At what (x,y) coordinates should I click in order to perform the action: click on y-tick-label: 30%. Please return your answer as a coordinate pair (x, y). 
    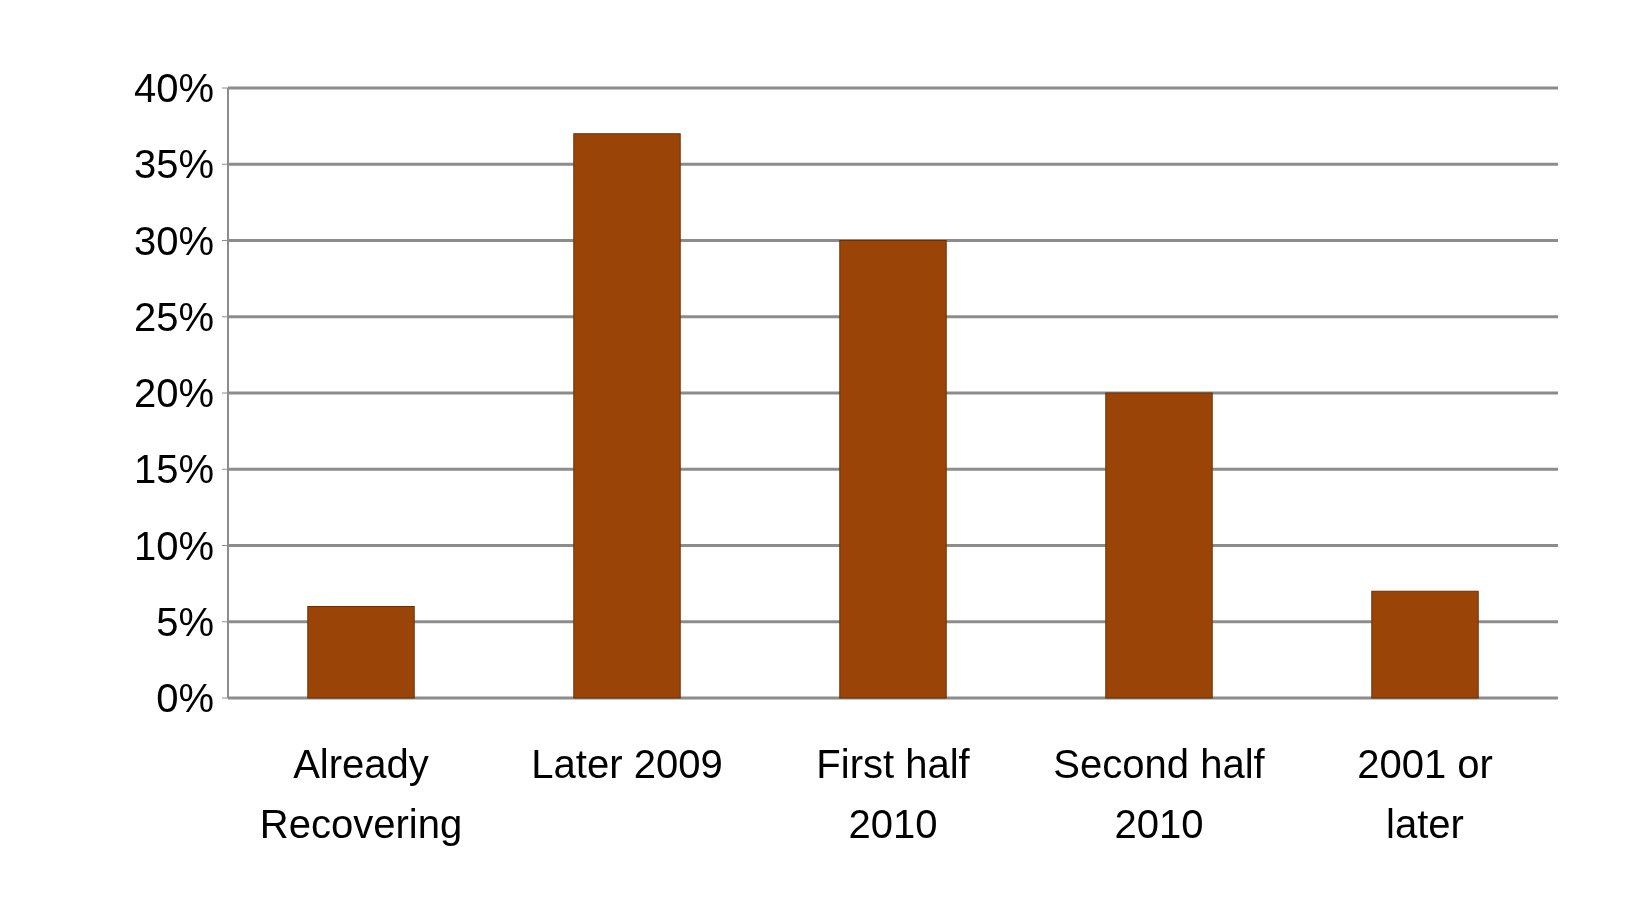
    Looking at the image, I should click on (173, 240).